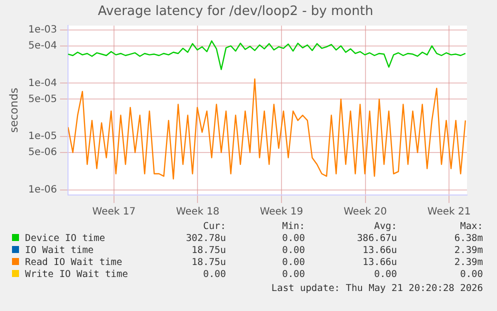  Describe the element at coordinates (43, 83) in the screenshot. I see `y-tick-label: 1e-04` at that location.